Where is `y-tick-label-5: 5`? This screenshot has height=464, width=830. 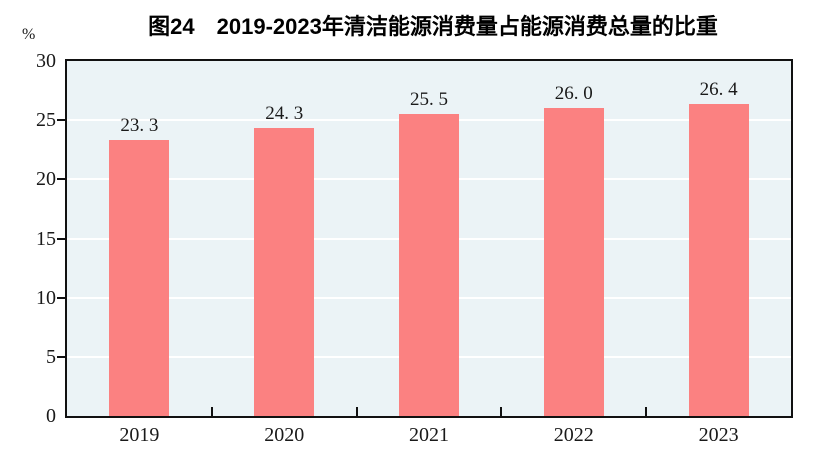
y-tick-label-5: 5 is located at coordinates (51, 356).